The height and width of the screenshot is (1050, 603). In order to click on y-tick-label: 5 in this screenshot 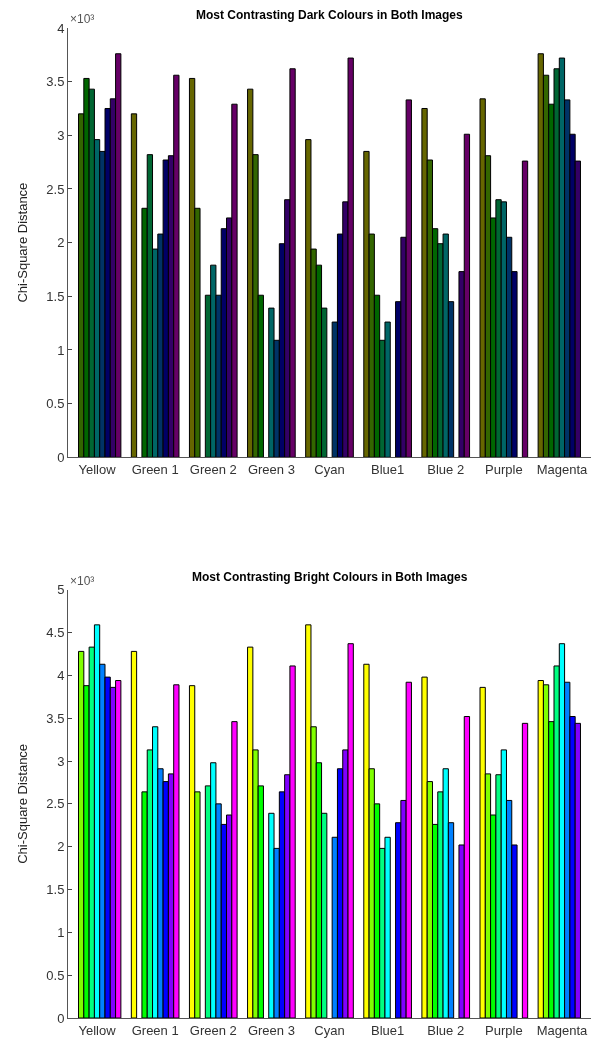, I will do `click(61, 590)`.